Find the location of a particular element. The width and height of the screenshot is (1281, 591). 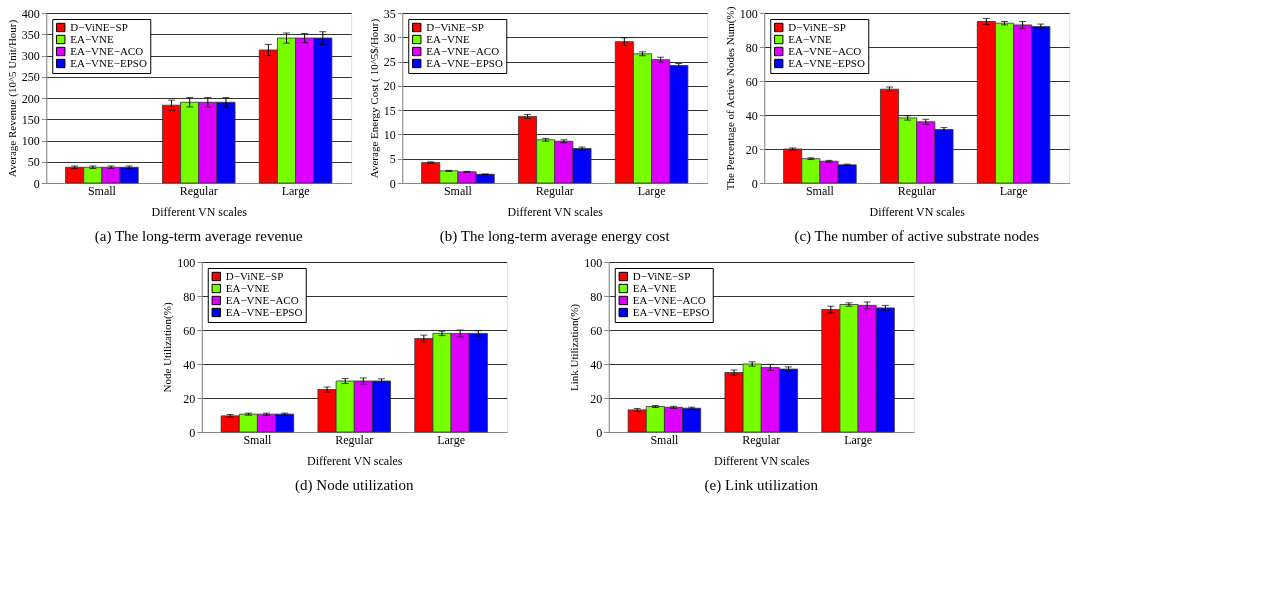

y-tick-label: 150 is located at coordinates (30, 119).